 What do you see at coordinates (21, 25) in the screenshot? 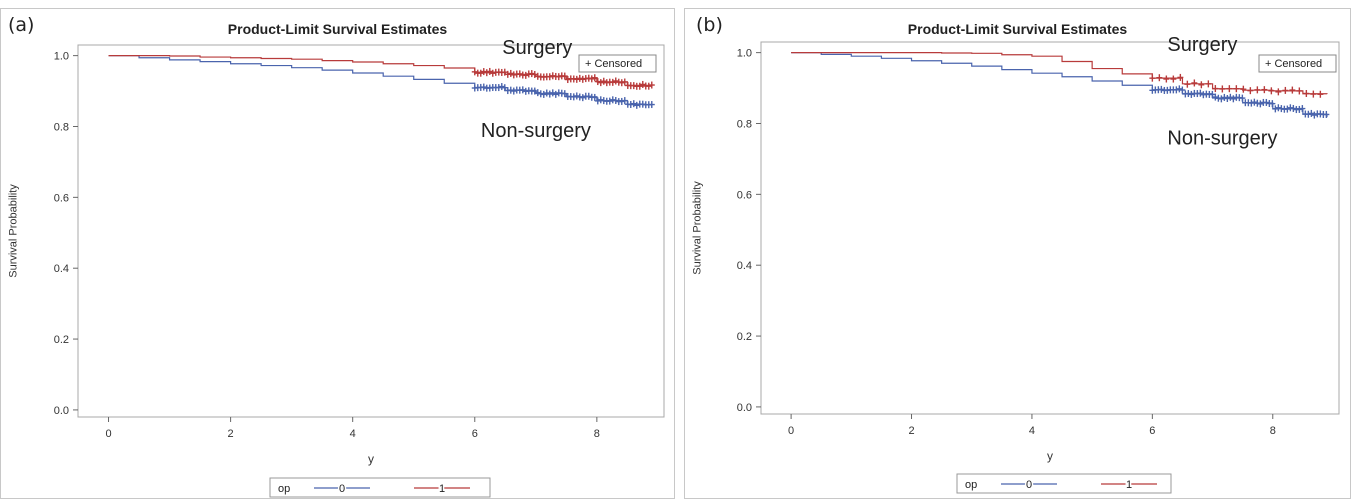
I see `panel-label: (a)` at bounding box center [21, 25].